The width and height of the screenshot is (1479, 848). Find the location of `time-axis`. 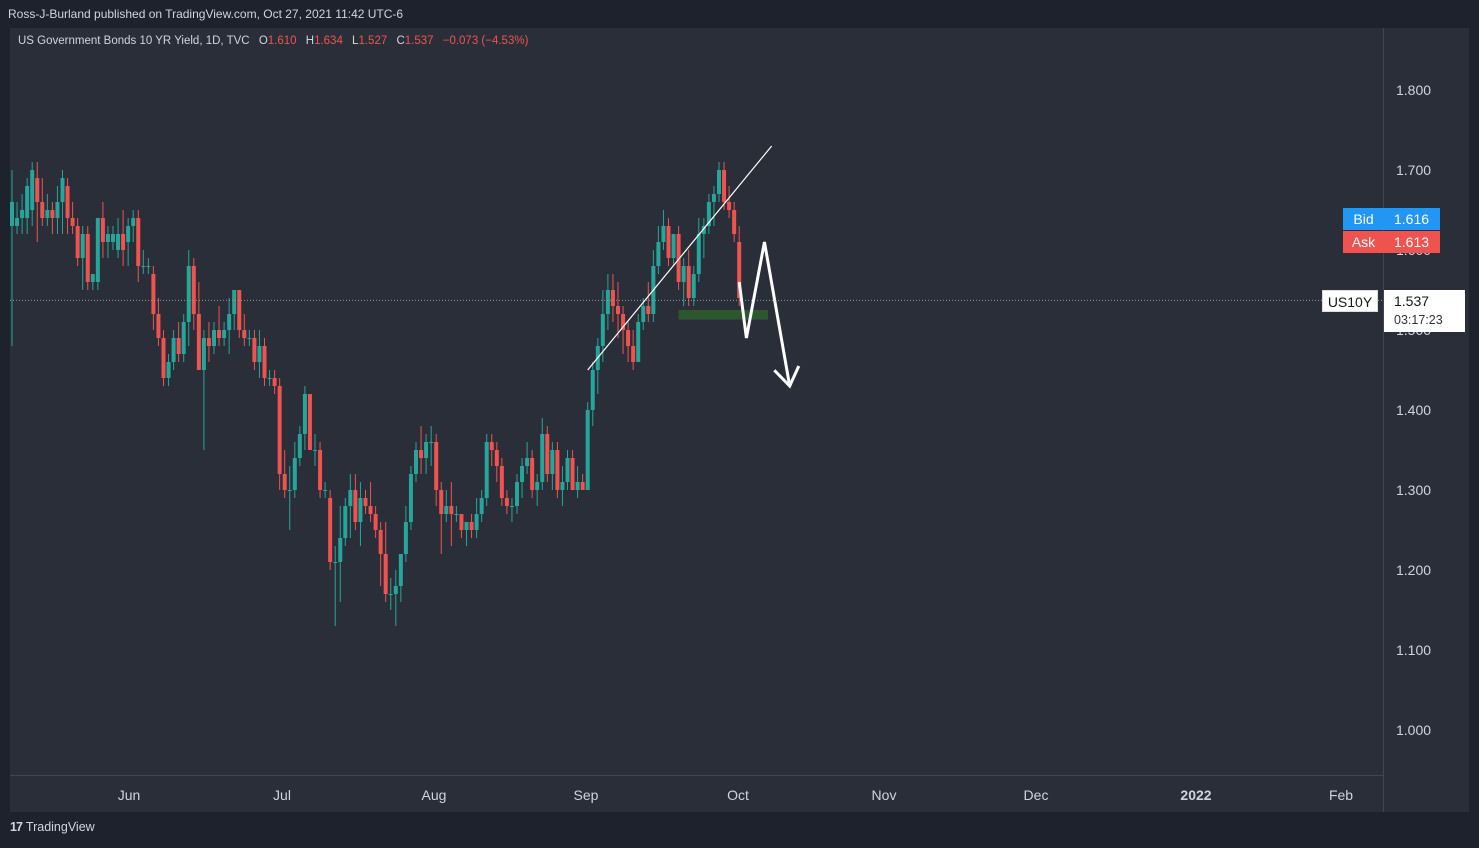

time-axis is located at coordinates (696, 794).